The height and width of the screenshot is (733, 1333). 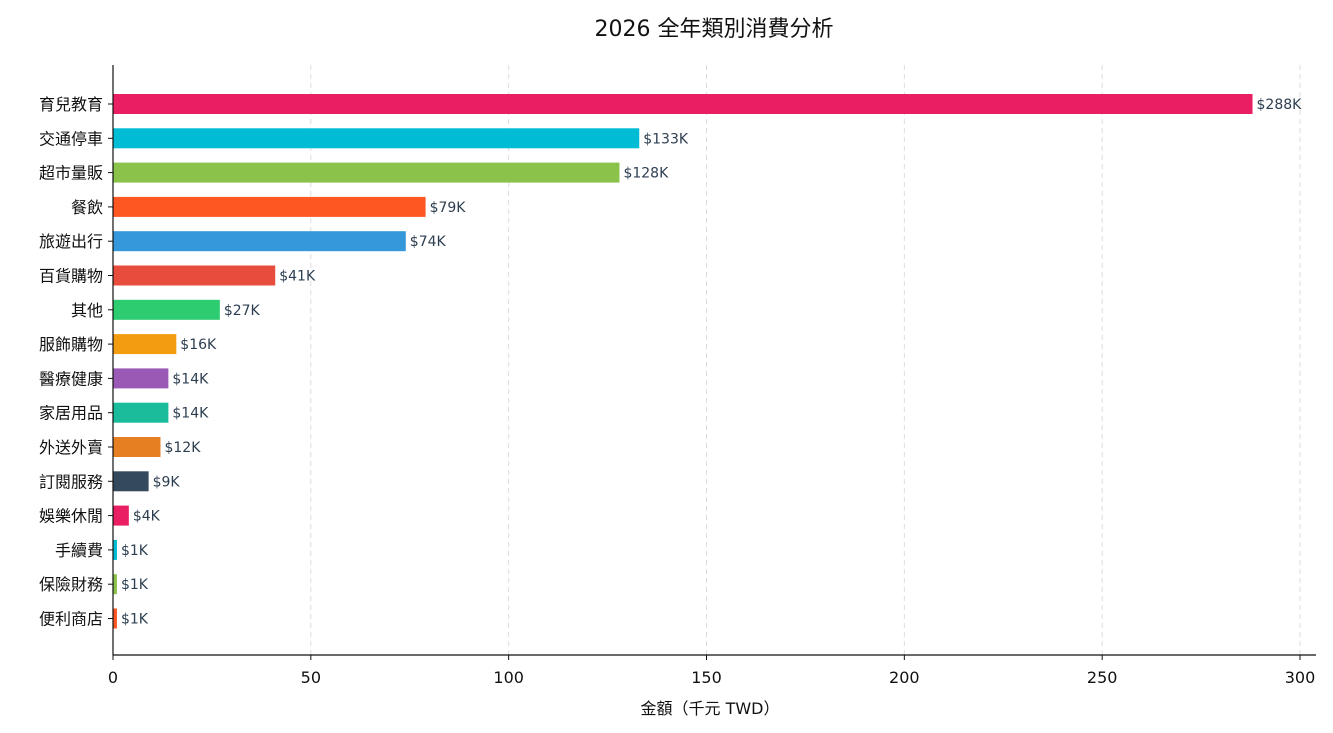 What do you see at coordinates (198, 345) in the screenshot?
I see `bar-value-label: $16K` at bounding box center [198, 345].